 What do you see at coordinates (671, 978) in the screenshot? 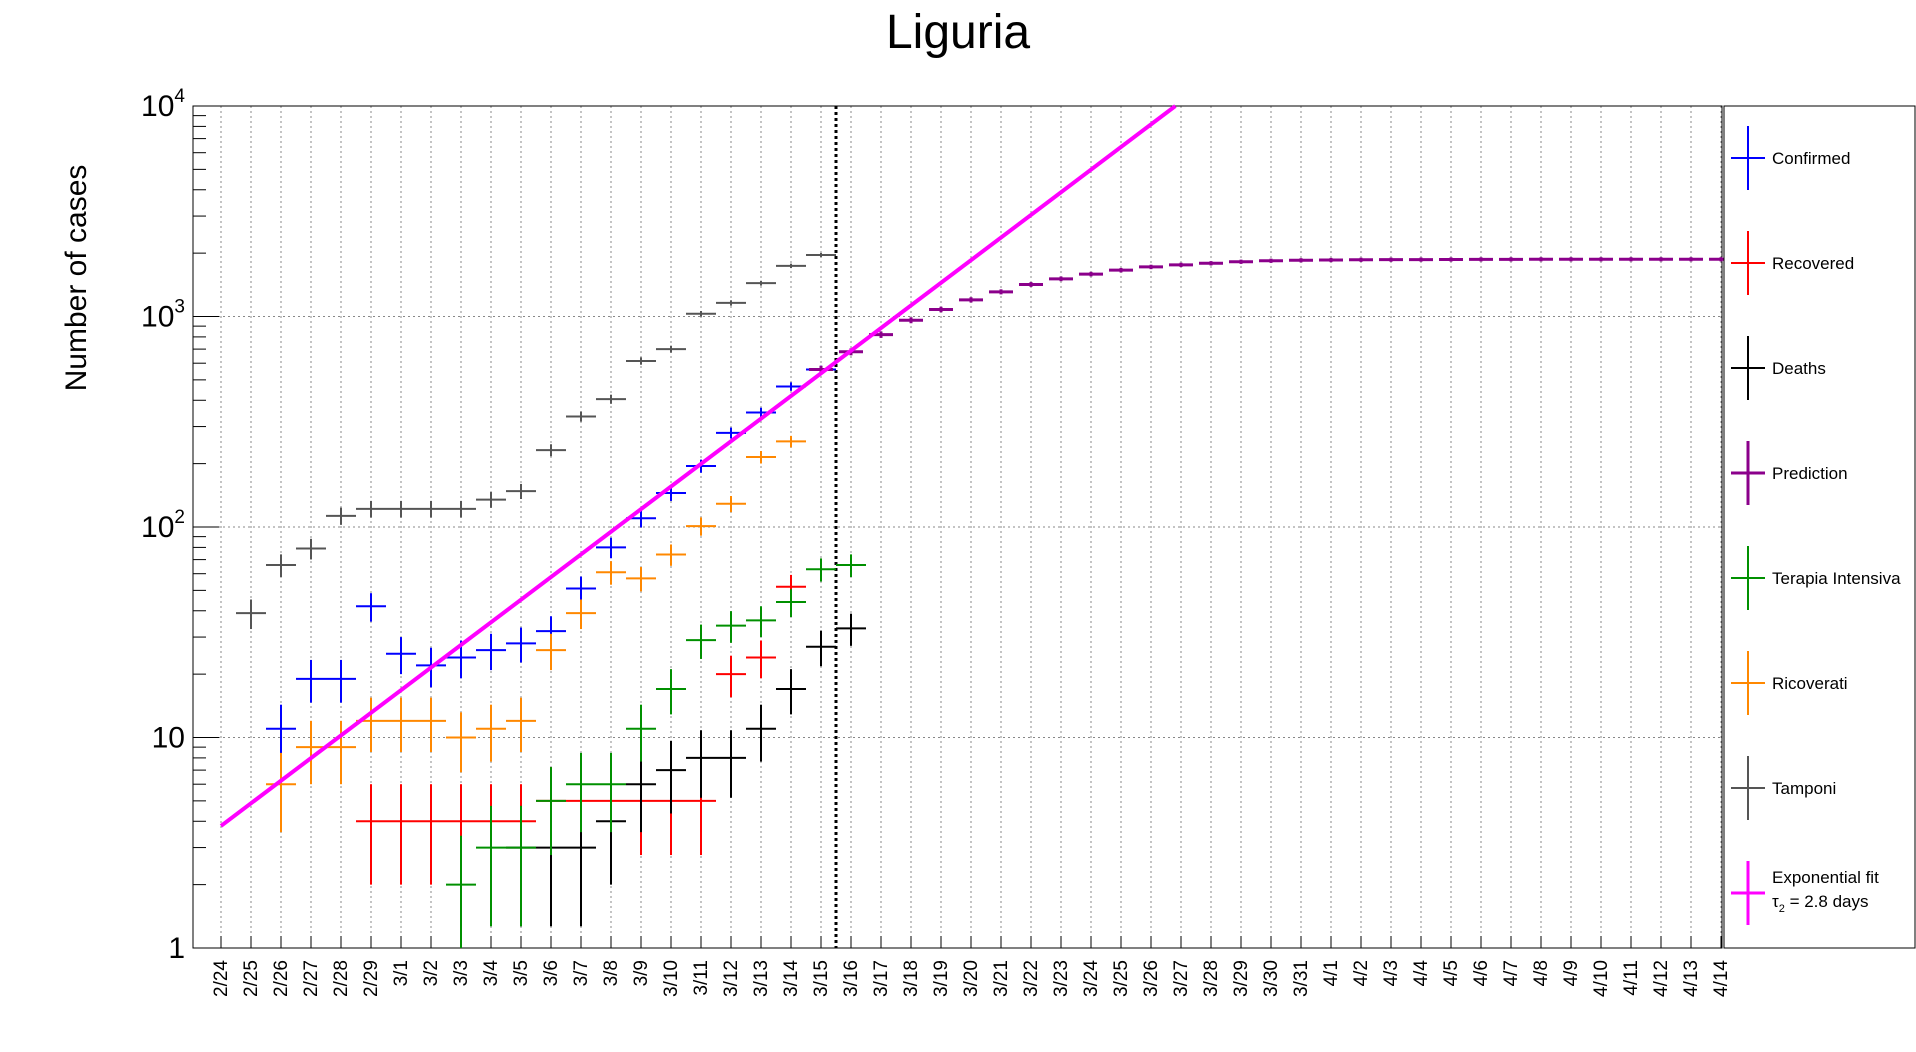
I see `x-tick-label: 3/10` at bounding box center [671, 978].